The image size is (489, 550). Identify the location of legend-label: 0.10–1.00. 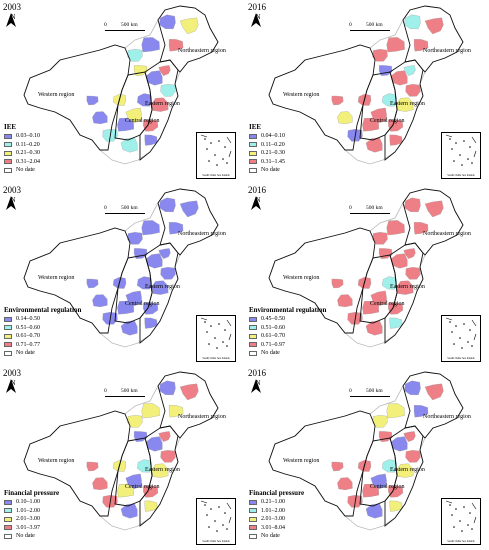
(28, 502).